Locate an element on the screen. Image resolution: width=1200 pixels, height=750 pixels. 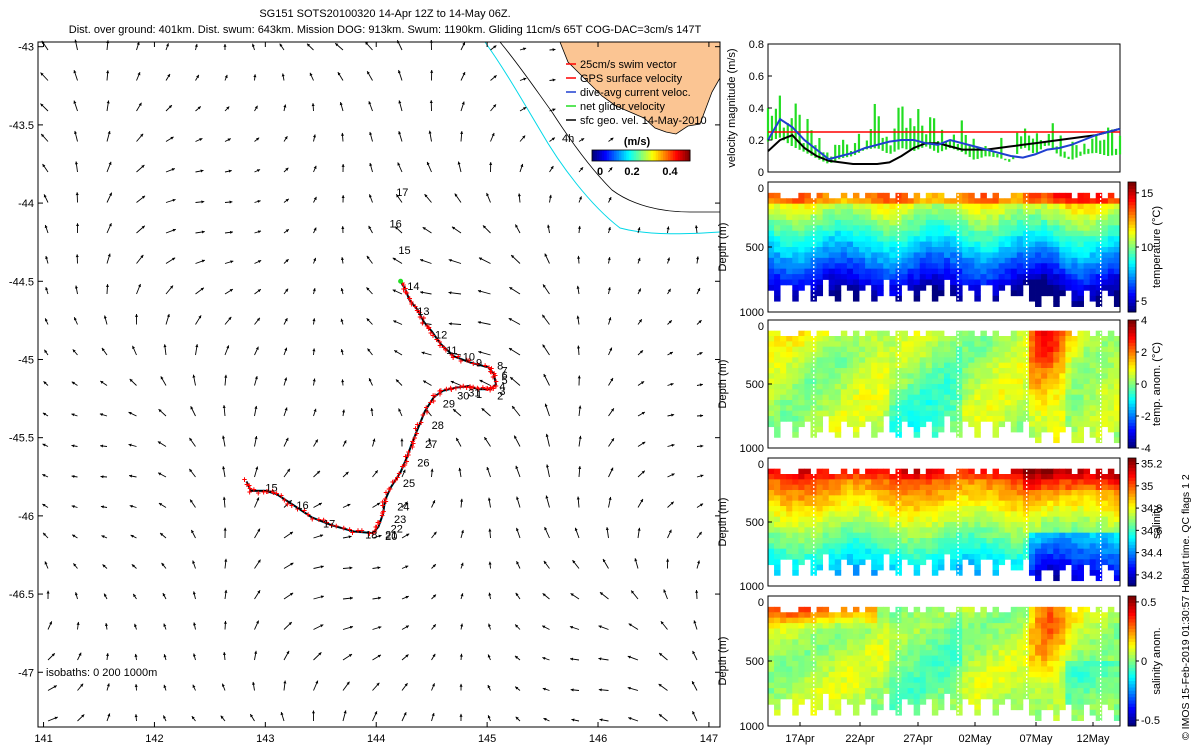
section-colorbar-cell is located at coordinates (1132, 284).